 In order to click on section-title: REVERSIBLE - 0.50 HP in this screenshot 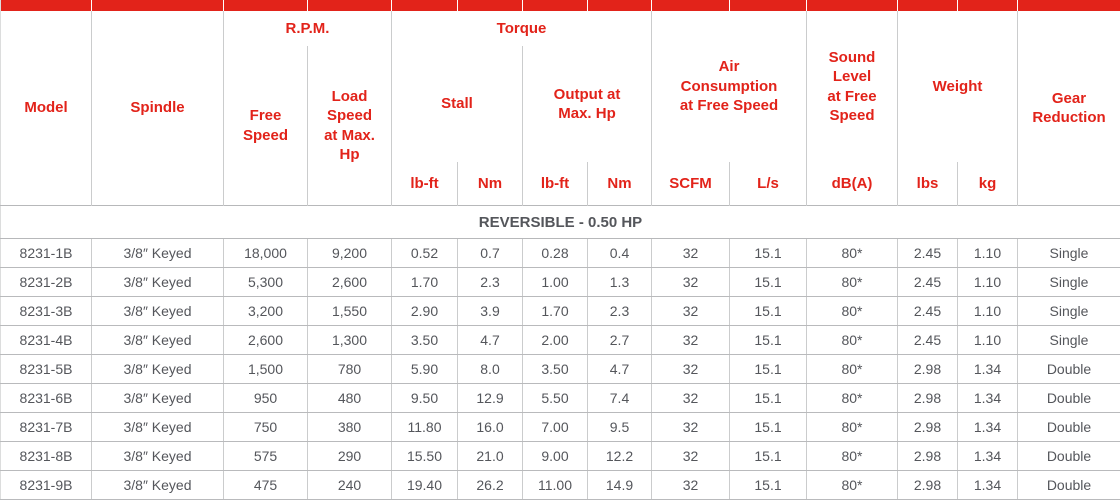, I will do `click(560, 222)`.